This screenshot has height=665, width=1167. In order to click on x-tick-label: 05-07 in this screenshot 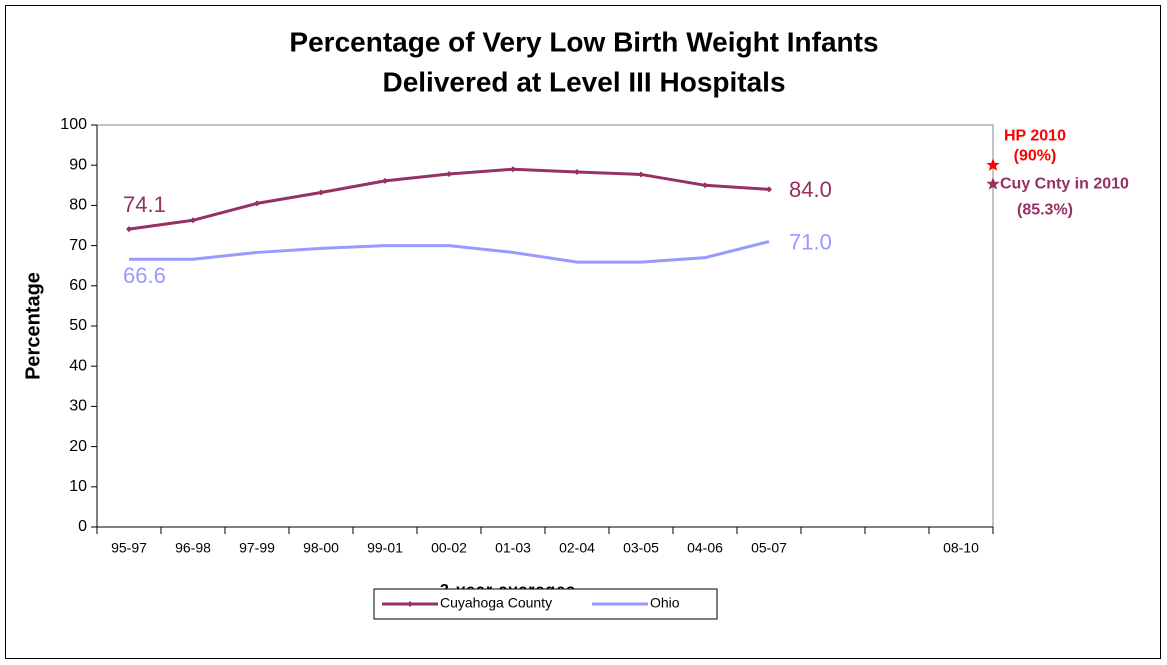, I will do `click(769, 548)`.